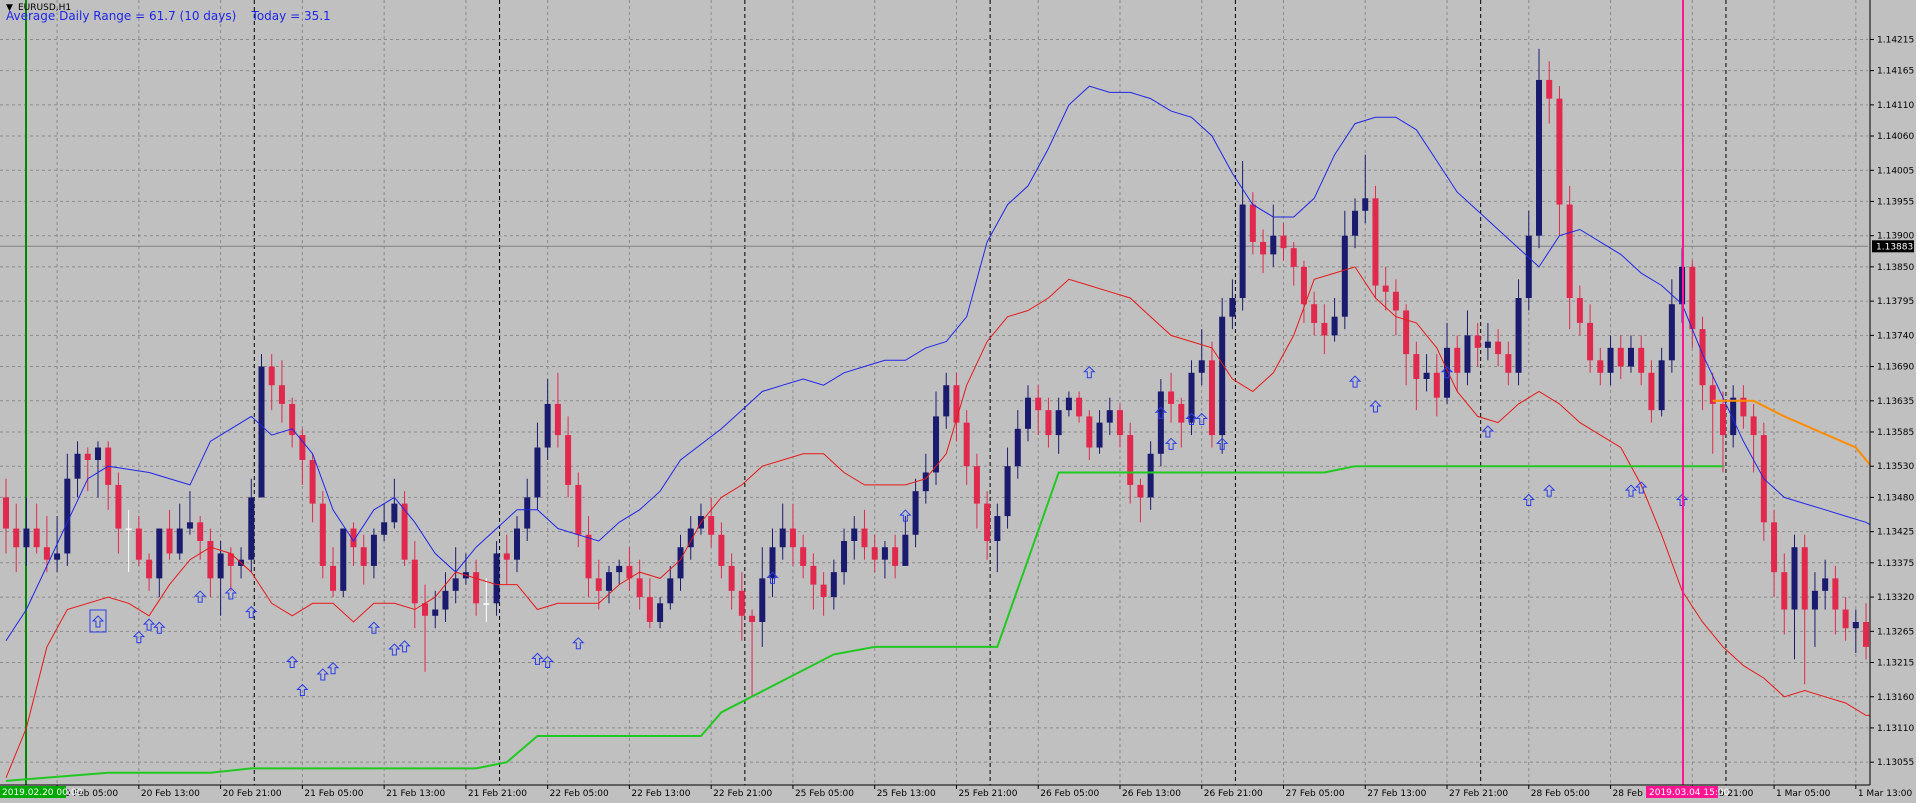 Image resolution: width=1916 pixels, height=803 pixels. What do you see at coordinates (252, 794) in the screenshot?
I see `time-tick-label: 20 Feb 21:00` at bounding box center [252, 794].